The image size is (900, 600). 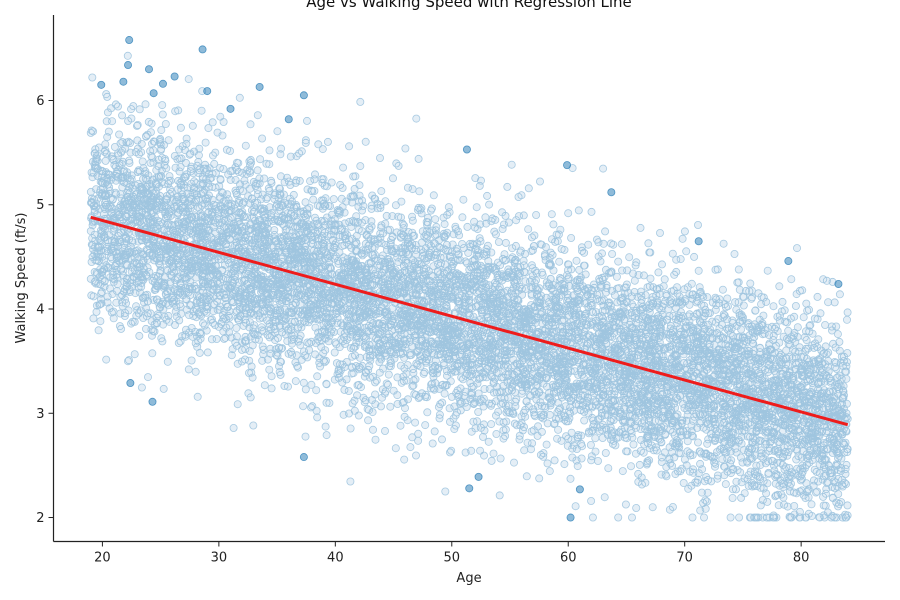 What do you see at coordinates (568, 558) in the screenshot?
I see `x-tick-label: 60` at bounding box center [568, 558].